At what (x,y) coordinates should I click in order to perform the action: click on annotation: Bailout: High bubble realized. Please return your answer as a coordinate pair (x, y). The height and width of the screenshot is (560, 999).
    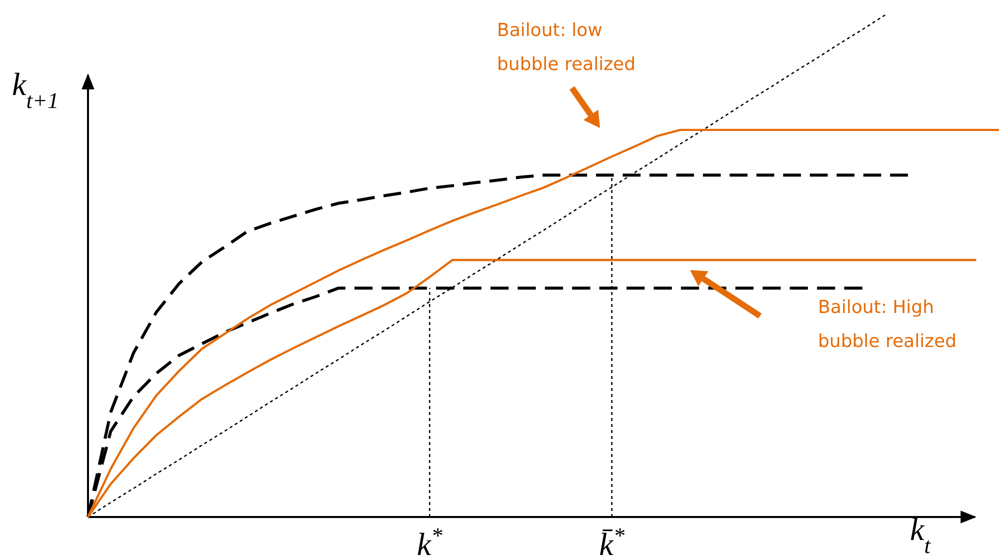
    Looking at the image, I should click on (887, 324).